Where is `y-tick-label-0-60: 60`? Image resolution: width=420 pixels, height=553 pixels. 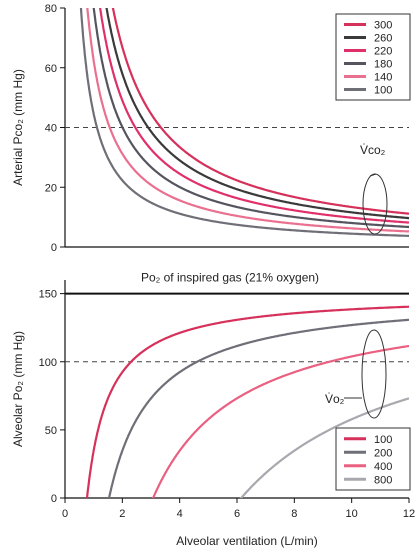 y-tick-label-0-60: 60 is located at coordinates (51, 69).